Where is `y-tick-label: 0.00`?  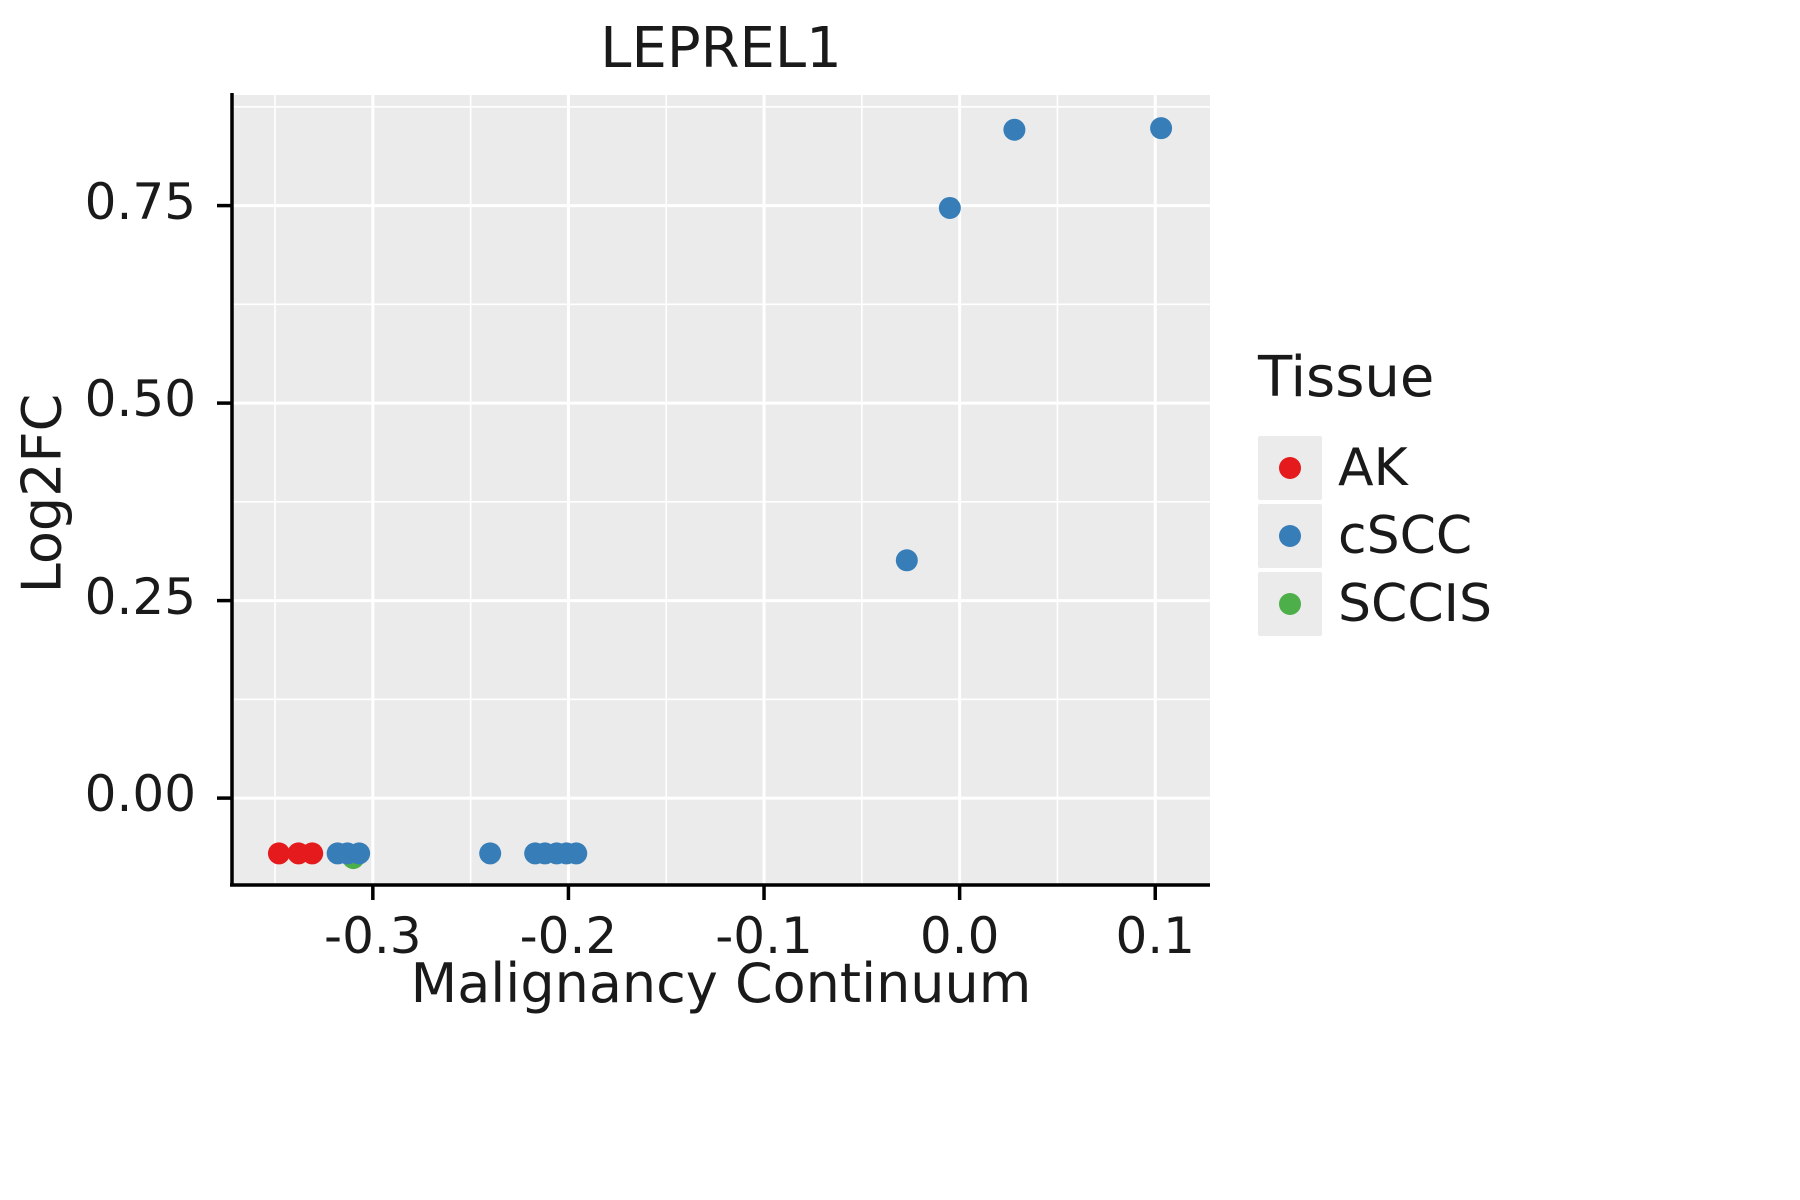
y-tick-label: 0.00 is located at coordinates (140, 794).